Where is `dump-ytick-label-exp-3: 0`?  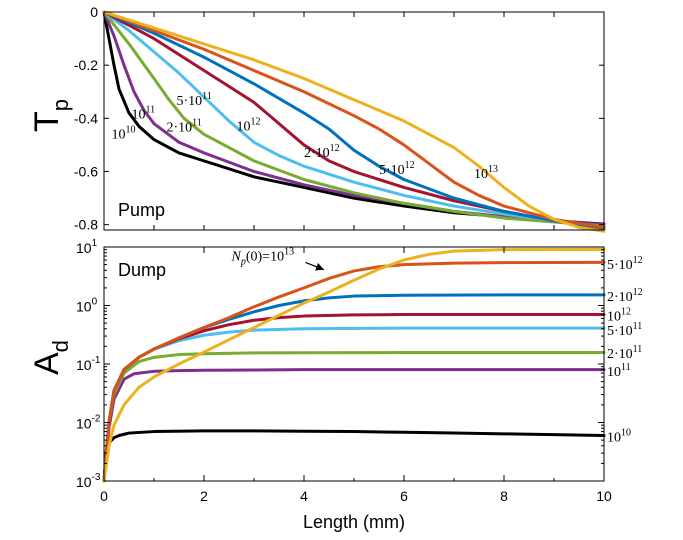
dump-ytick-label-exp-3: 0 is located at coordinates (95, 302).